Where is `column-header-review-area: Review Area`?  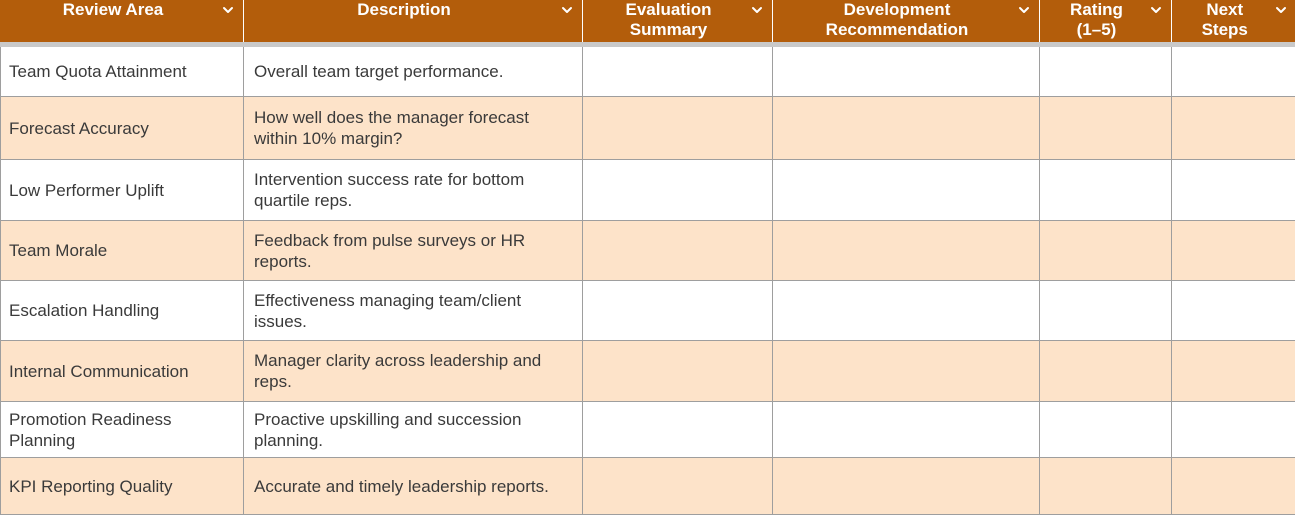
column-header-review-area: Review Area is located at coordinates (122, 23).